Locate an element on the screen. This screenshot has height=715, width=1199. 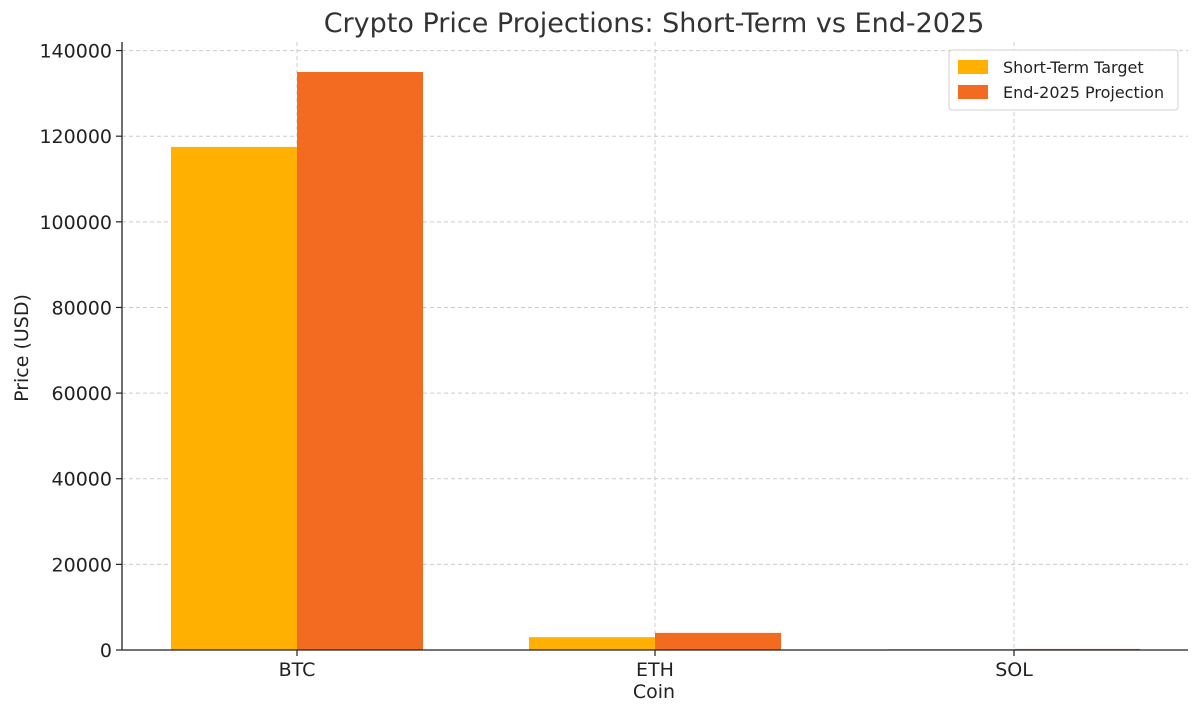
x-tick-label: ETH is located at coordinates (655, 670).